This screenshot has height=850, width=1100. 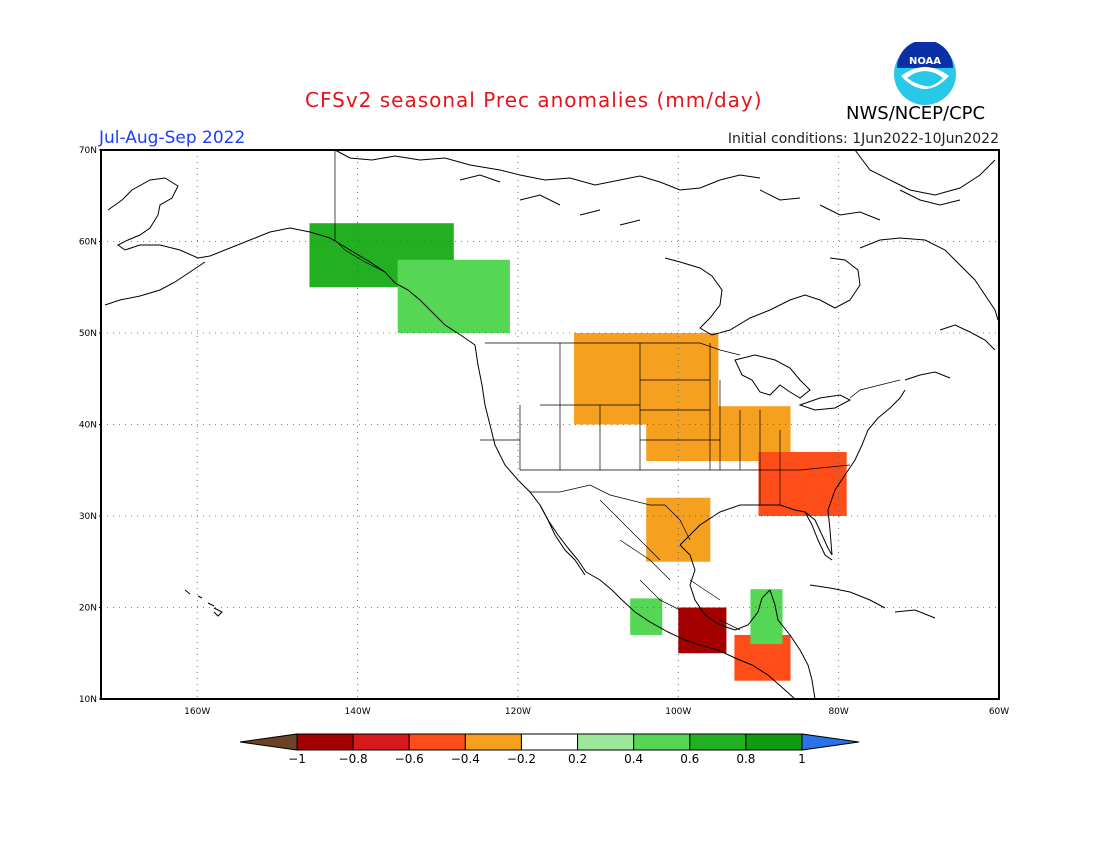 I want to click on lat-label: 70N, so click(x=88, y=151).